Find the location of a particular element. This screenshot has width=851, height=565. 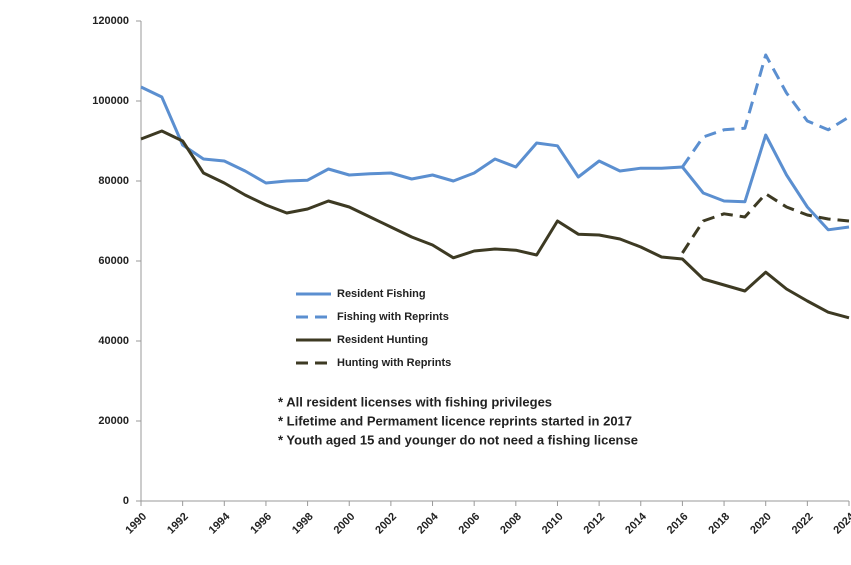

x-tick-label: 2008 is located at coordinates (511, 524).